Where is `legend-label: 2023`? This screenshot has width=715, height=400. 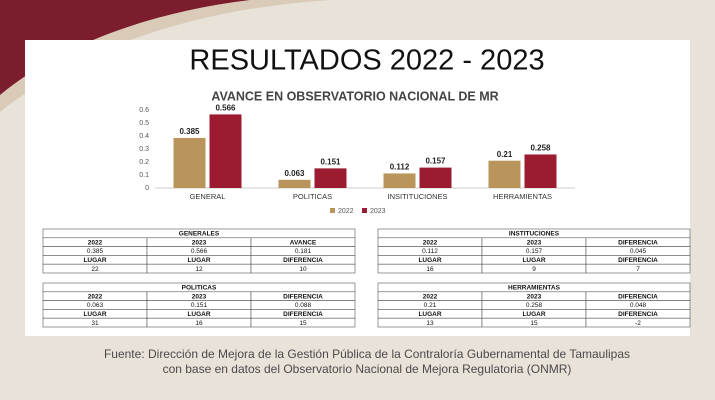 legend-label: 2023 is located at coordinates (378, 211).